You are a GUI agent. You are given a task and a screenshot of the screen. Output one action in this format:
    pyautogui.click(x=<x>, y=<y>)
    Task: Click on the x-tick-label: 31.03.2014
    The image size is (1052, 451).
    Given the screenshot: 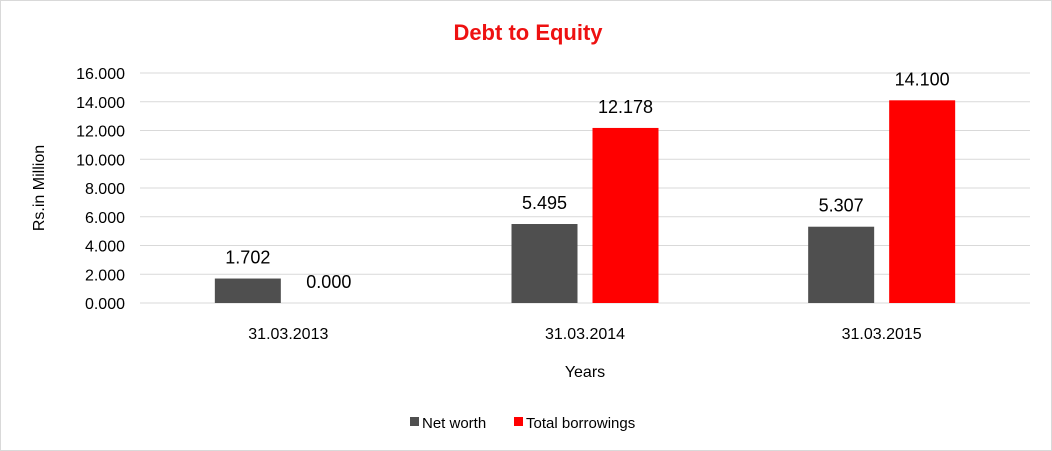 What is the action you would take?
    pyautogui.click(x=585, y=334)
    